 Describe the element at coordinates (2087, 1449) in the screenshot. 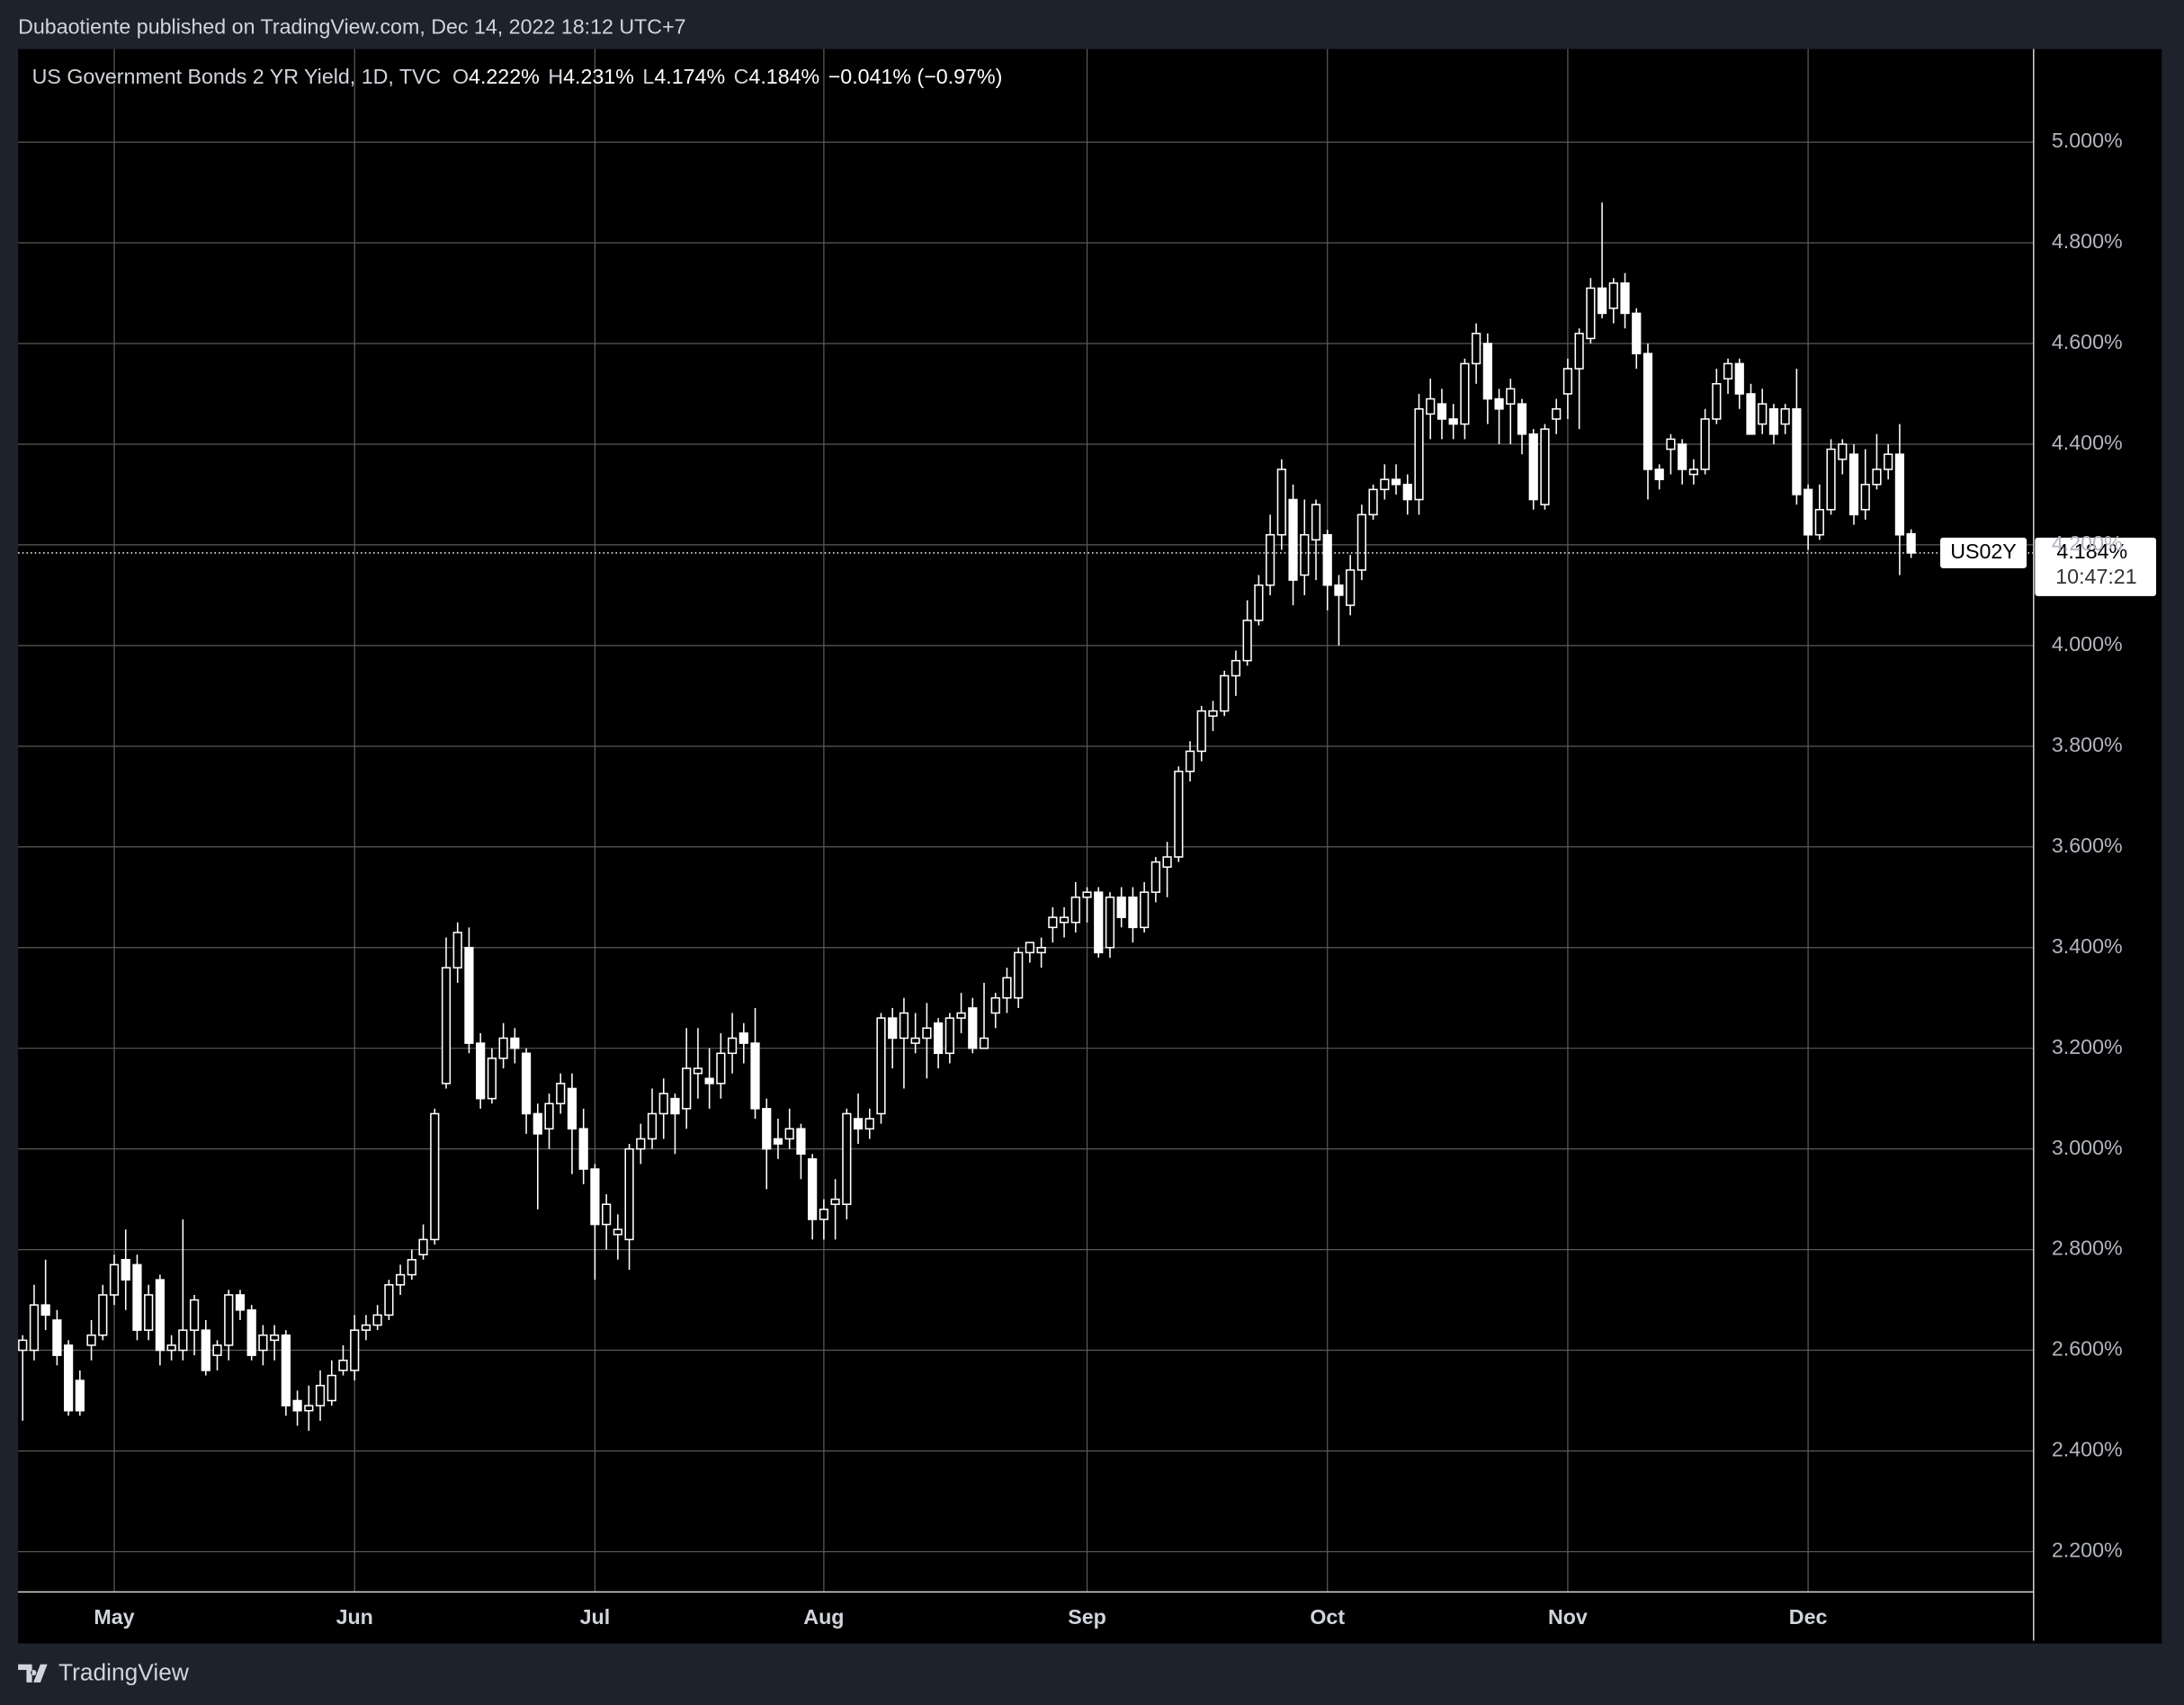

I see `y-tick-label: 2.400%` at that location.